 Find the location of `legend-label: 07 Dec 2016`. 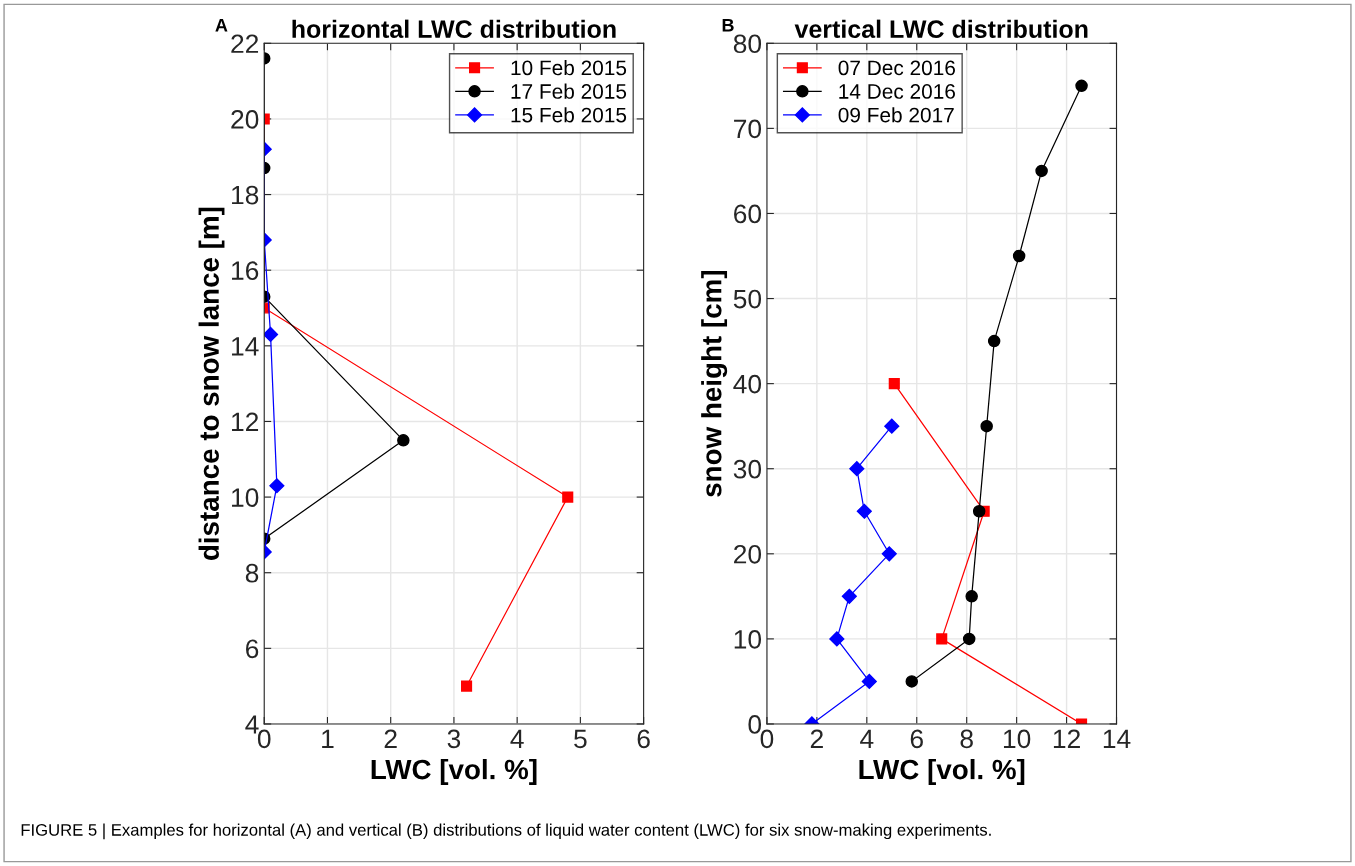

legend-label: 07 Dec 2016 is located at coordinates (896, 68).